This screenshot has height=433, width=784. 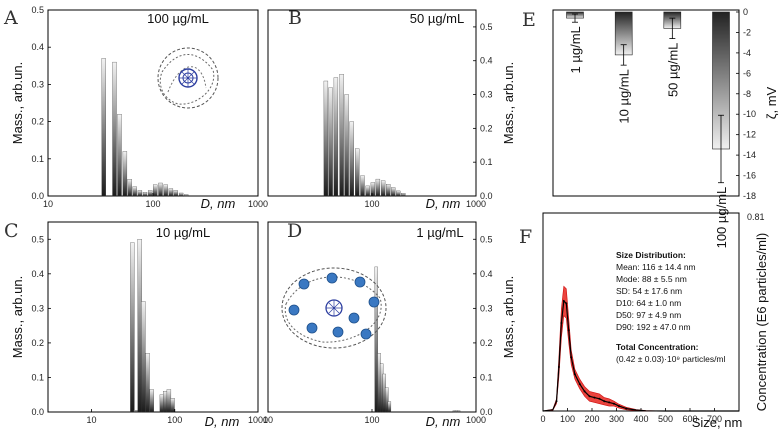 I want to click on panel-b-annotation: 50 µg/mL, so click(x=437, y=18).